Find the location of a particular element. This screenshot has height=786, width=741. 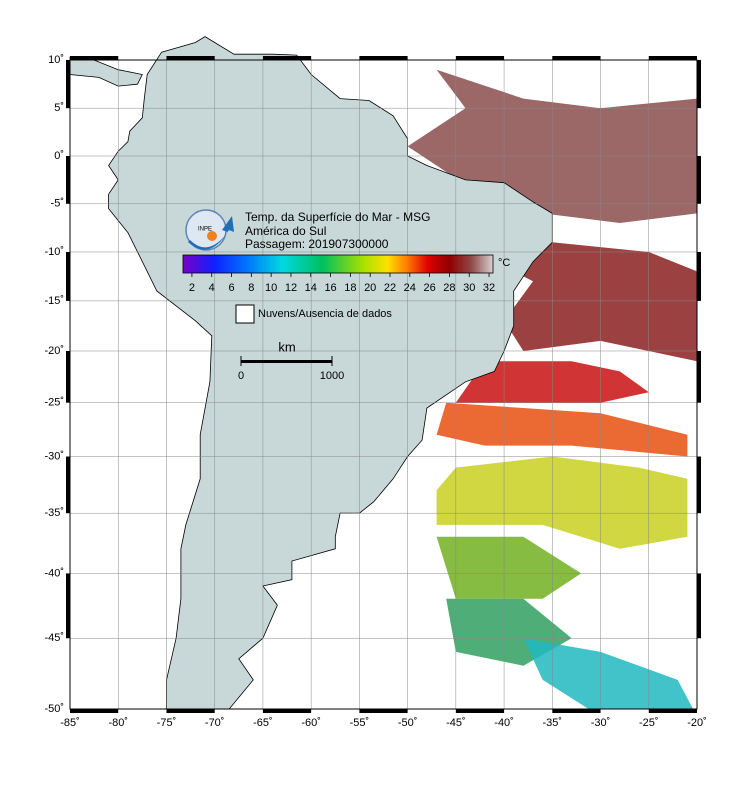

lat-tick-label: -30˚ is located at coordinates (54, 456).